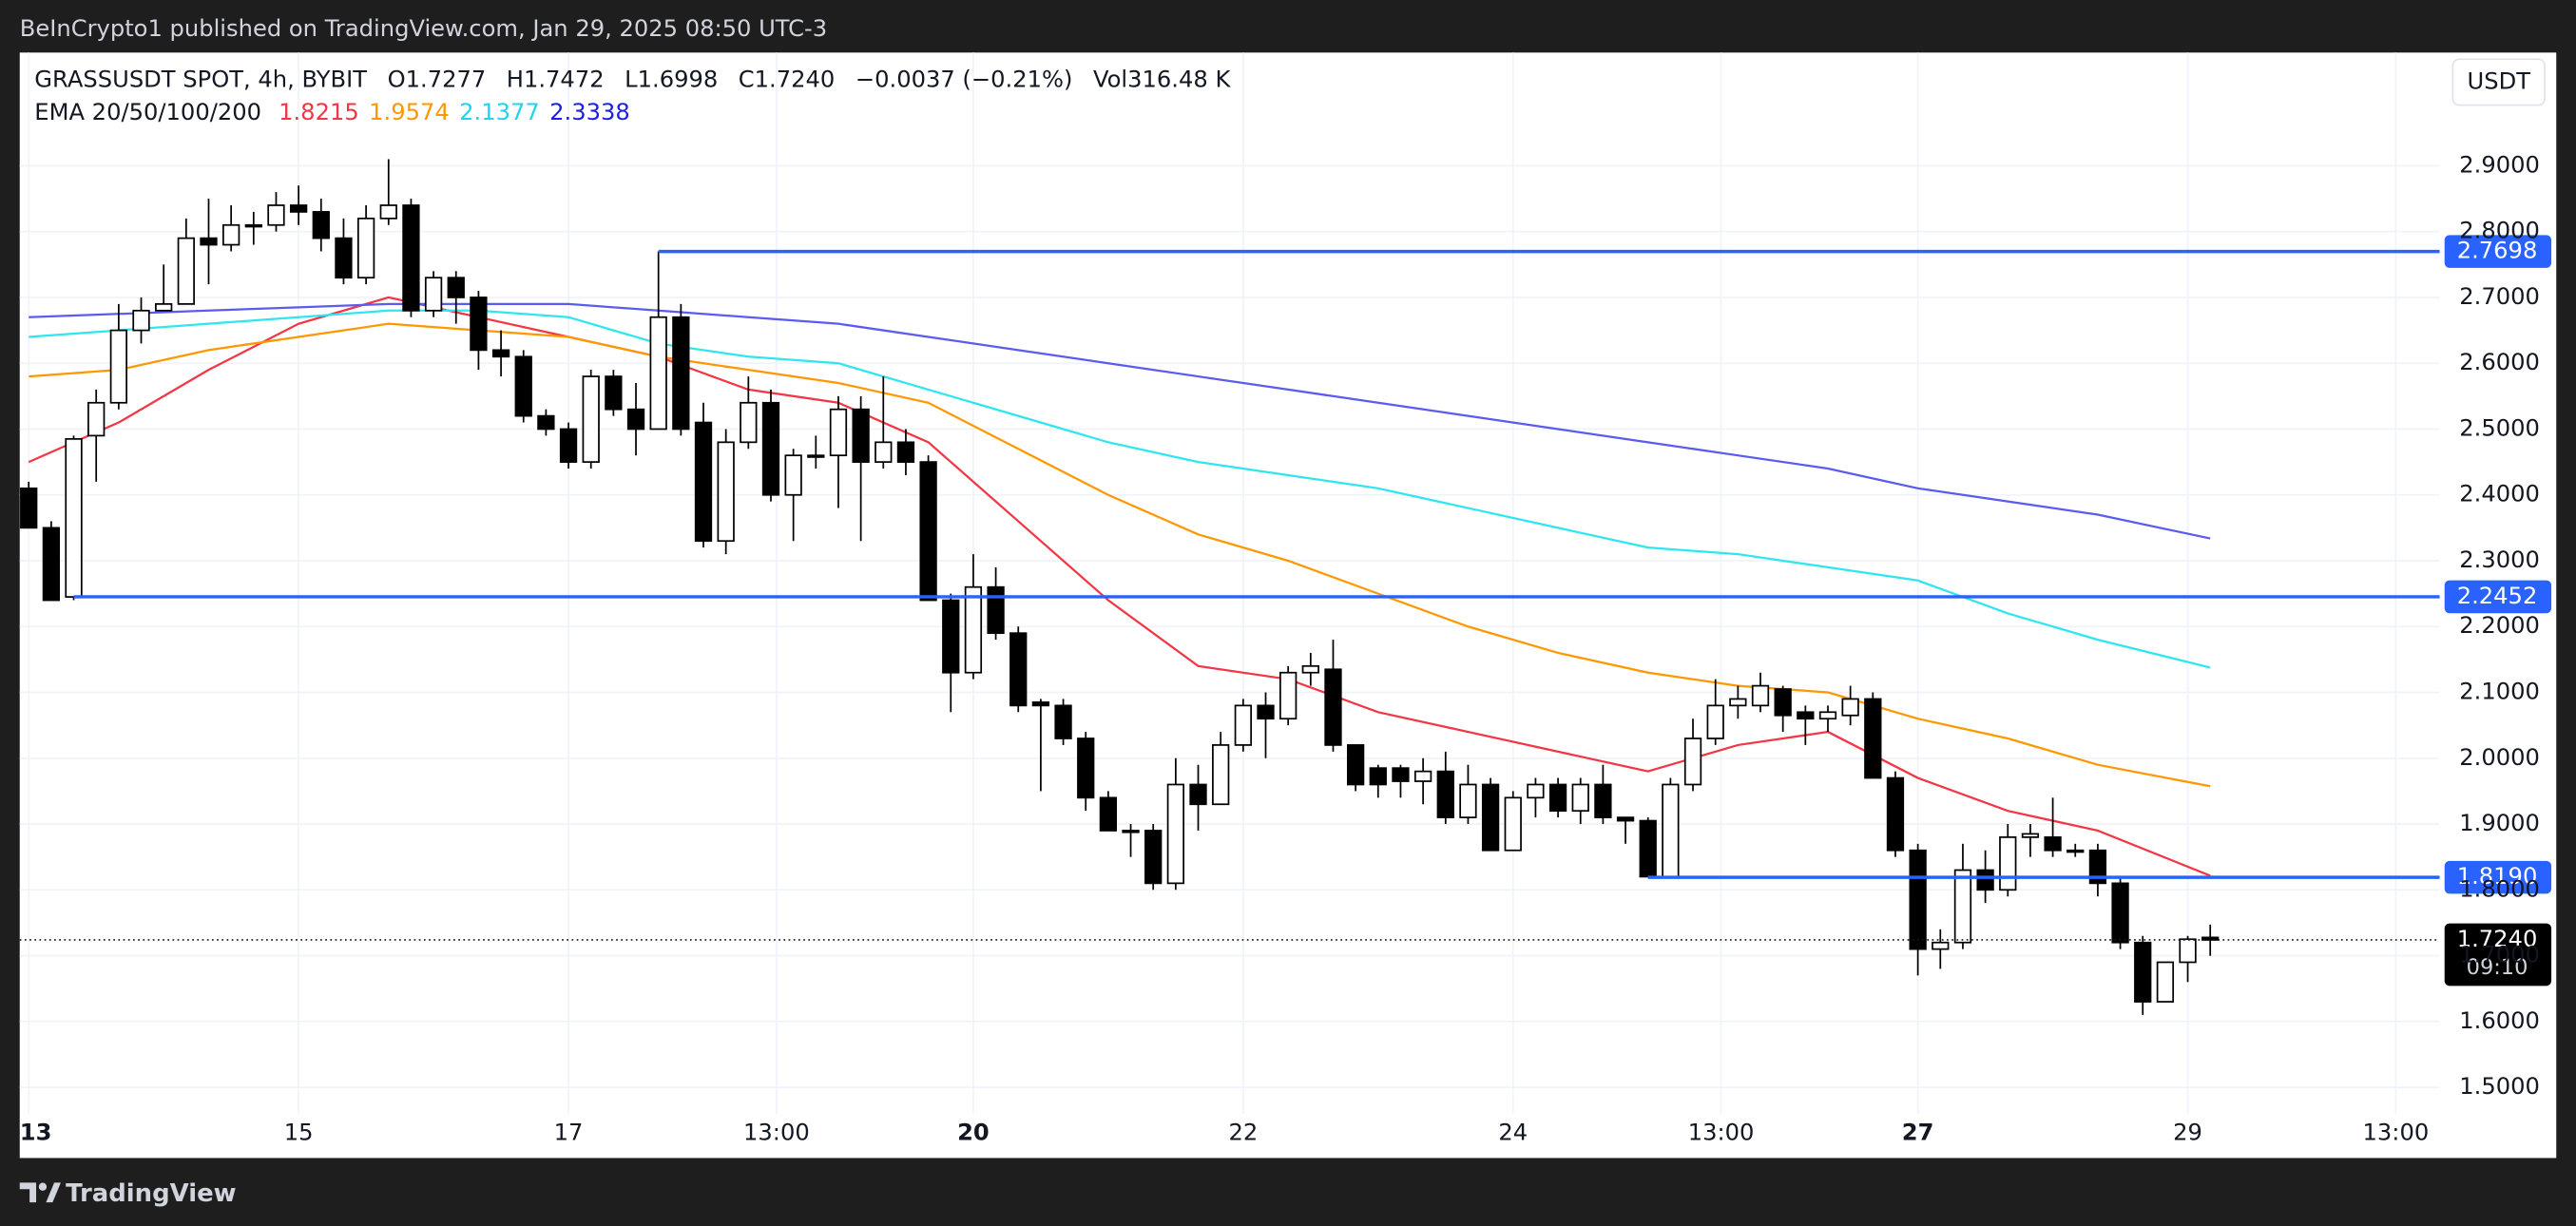  What do you see at coordinates (319, 112) in the screenshot?
I see `ema-value: 1.8215` at bounding box center [319, 112].